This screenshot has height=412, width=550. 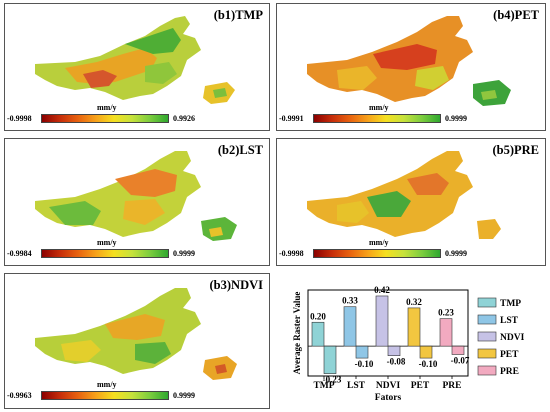 I want to click on x-tick-label-lst: LST, so click(x=356, y=386).